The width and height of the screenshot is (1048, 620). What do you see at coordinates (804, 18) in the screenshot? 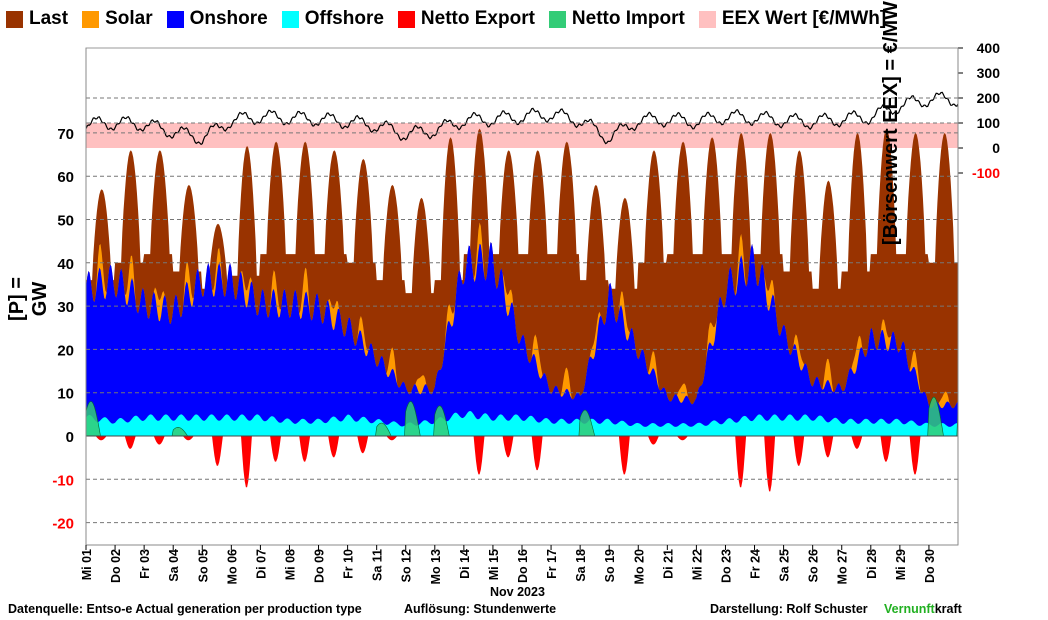
I see `legend-label: EEX Wert [€/MWh]` at bounding box center [804, 18].